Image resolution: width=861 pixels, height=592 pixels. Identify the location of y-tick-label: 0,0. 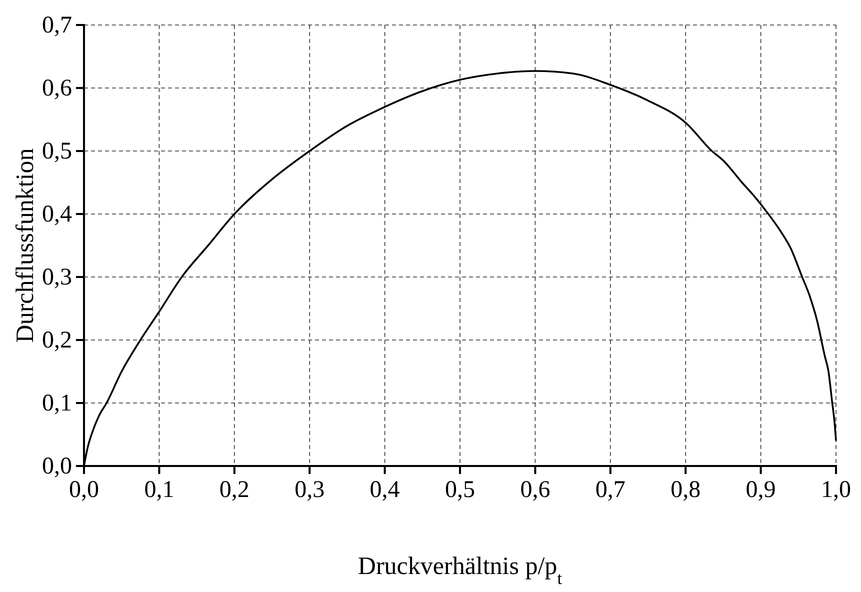
(57, 467).